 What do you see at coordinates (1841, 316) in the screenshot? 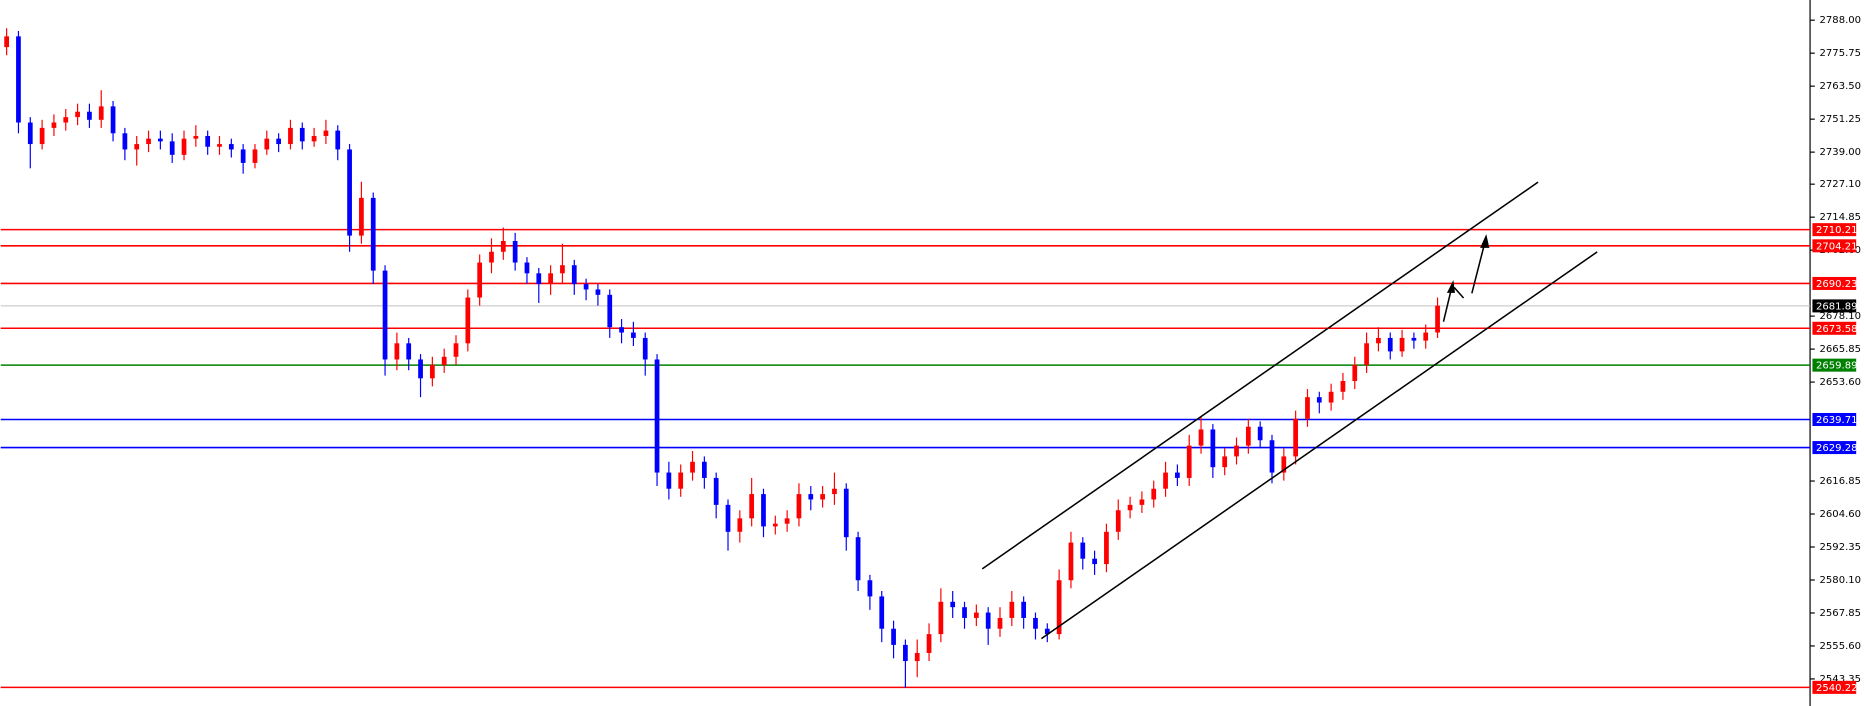
I see `y-tick-label: 2678.10` at bounding box center [1841, 316].